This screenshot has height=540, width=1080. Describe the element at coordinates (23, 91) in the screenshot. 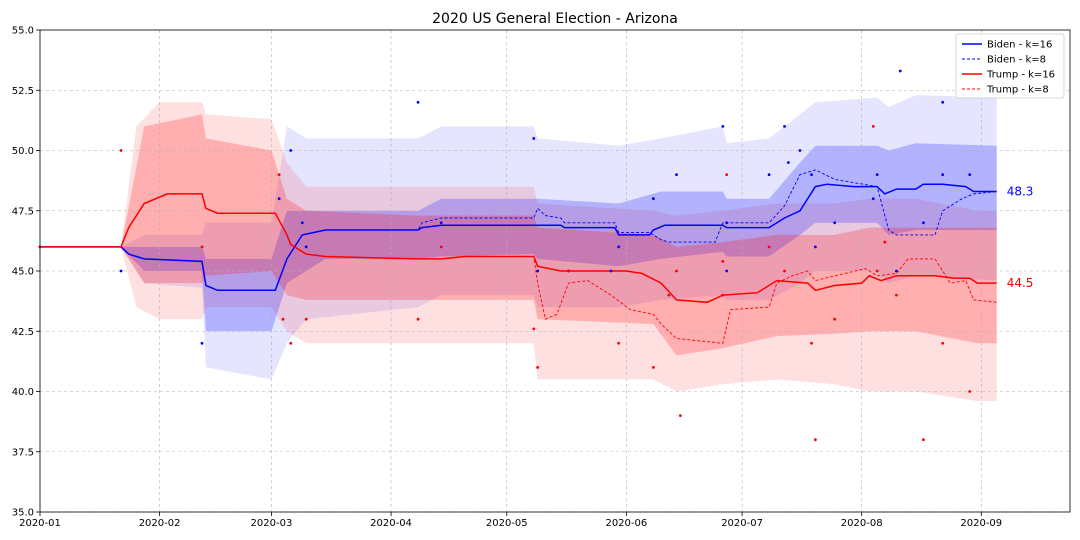

I see `y-tick-label-7: 52.5` at that location.